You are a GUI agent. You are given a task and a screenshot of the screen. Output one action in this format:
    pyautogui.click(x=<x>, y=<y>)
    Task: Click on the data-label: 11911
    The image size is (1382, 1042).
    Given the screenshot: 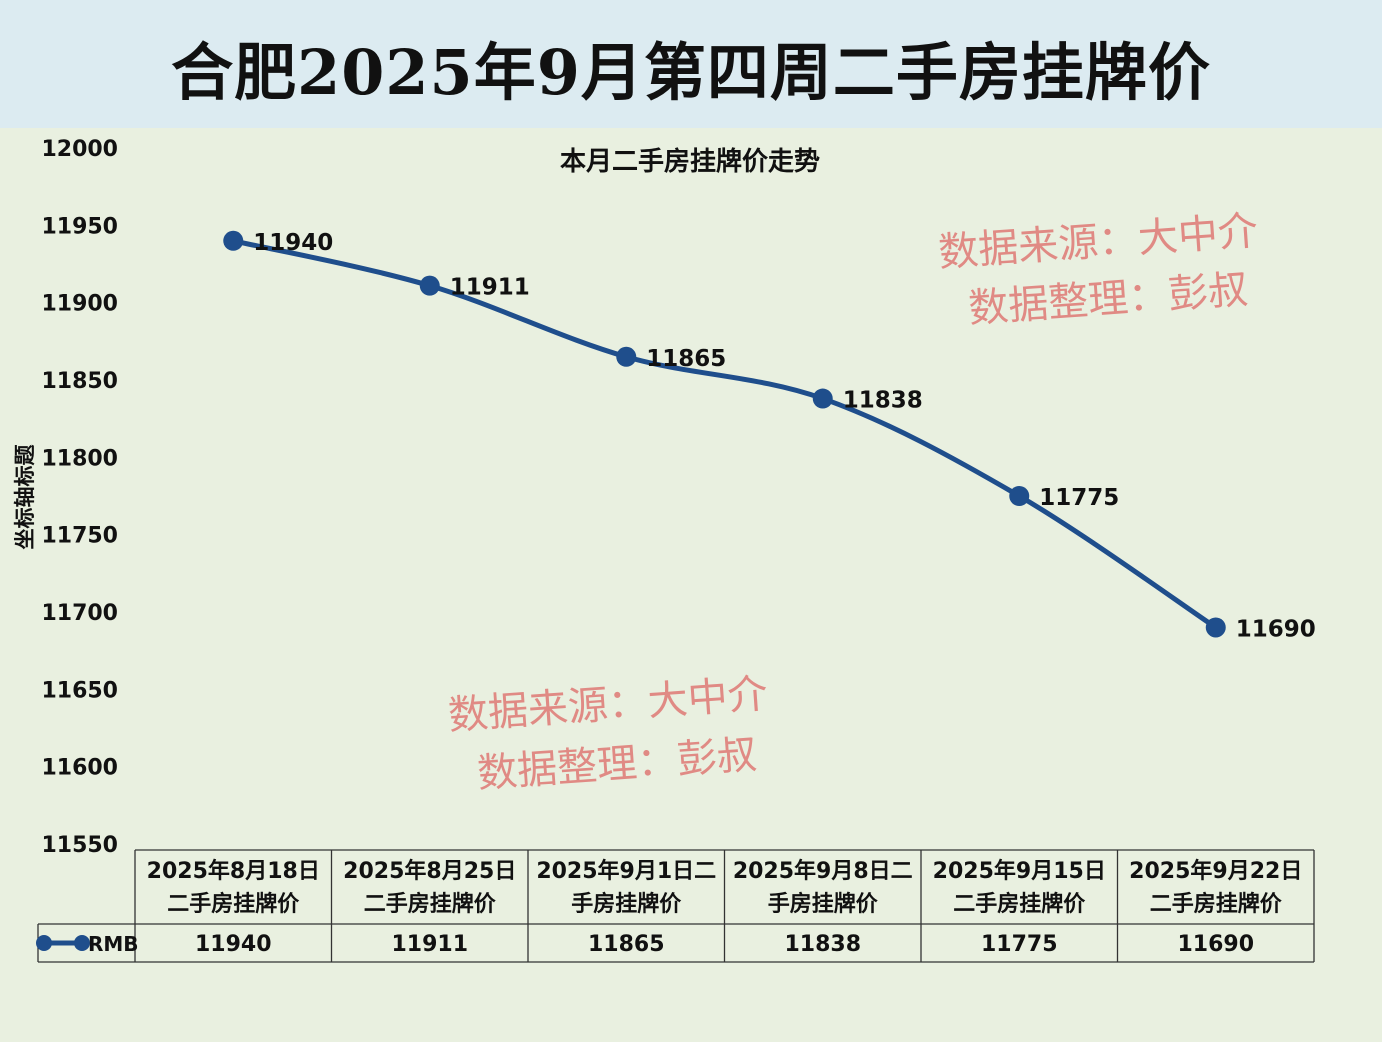 What is the action you would take?
    pyautogui.click(x=490, y=288)
    